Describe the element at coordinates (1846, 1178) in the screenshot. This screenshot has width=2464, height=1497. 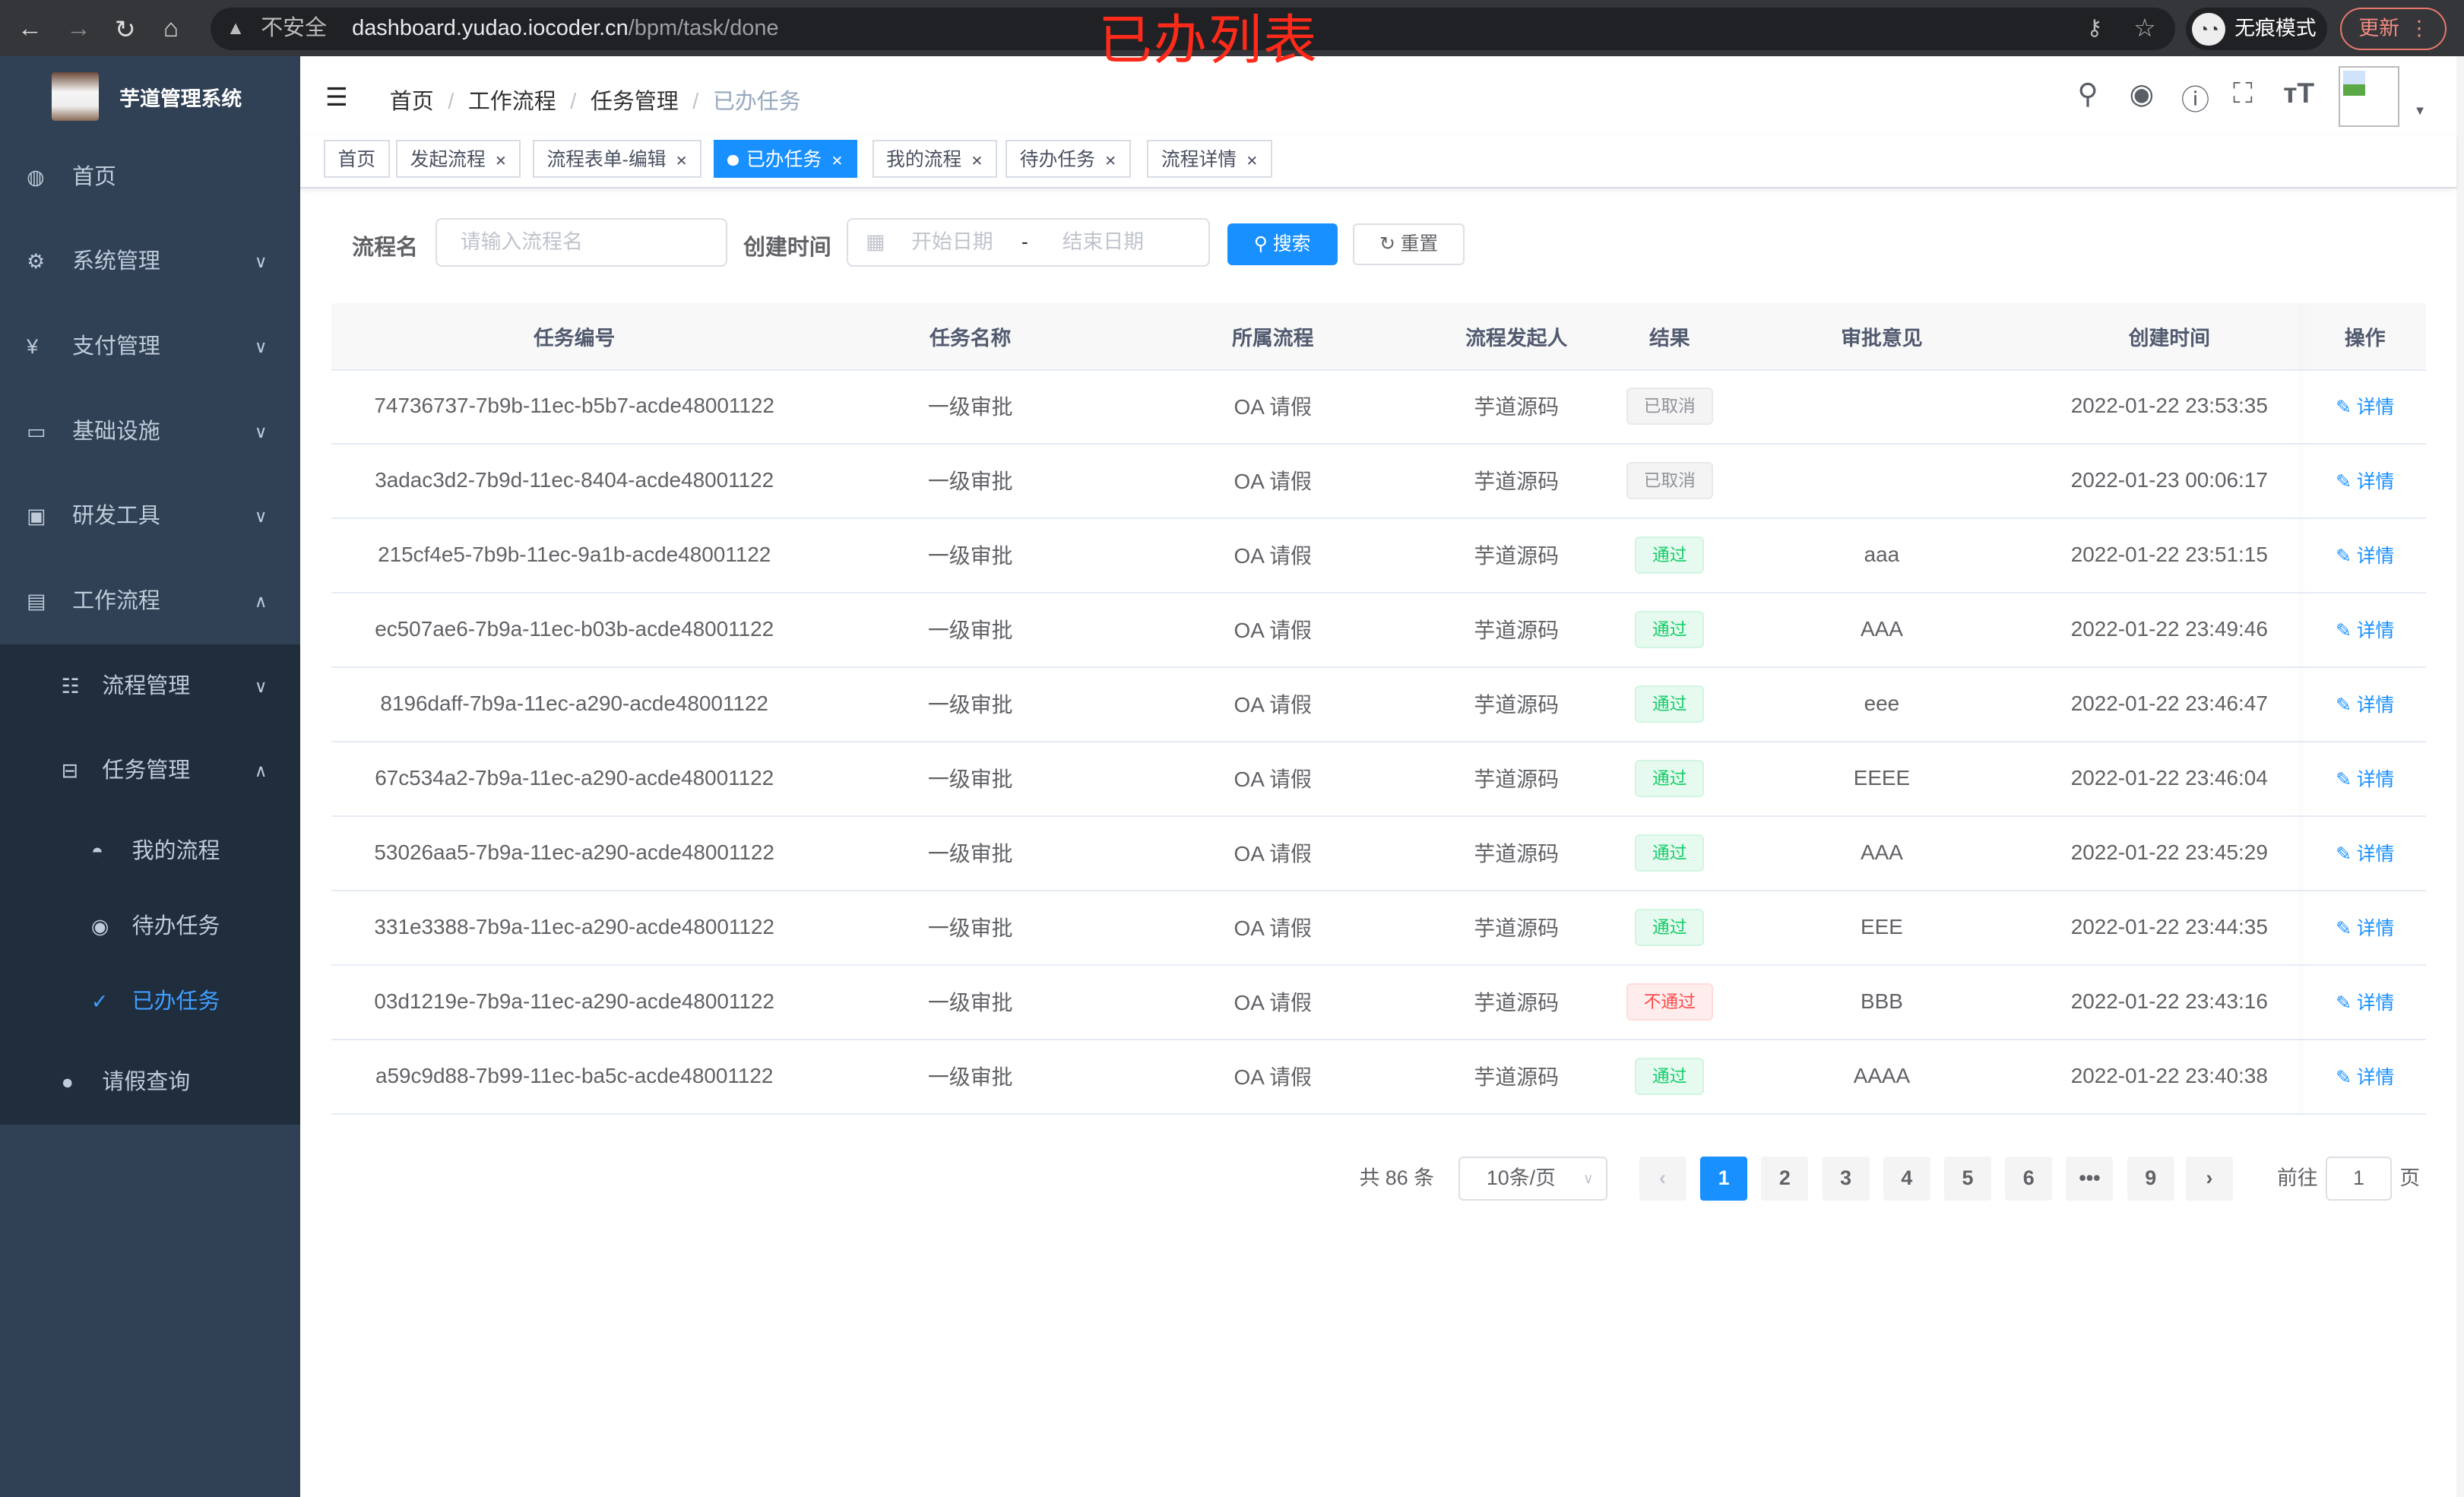
I see `page-button: 3` at that location.